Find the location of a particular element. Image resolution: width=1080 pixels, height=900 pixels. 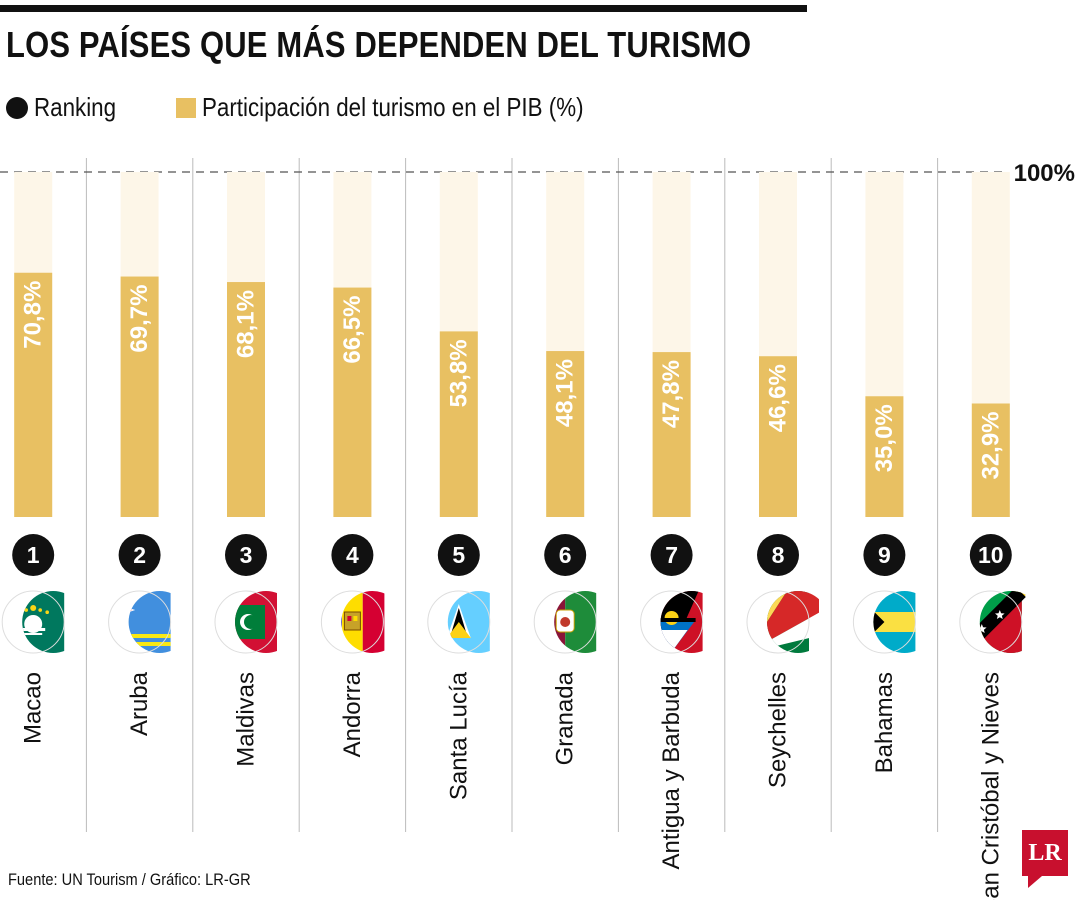

rank-number: 2 is located at coordinates (139, 555).